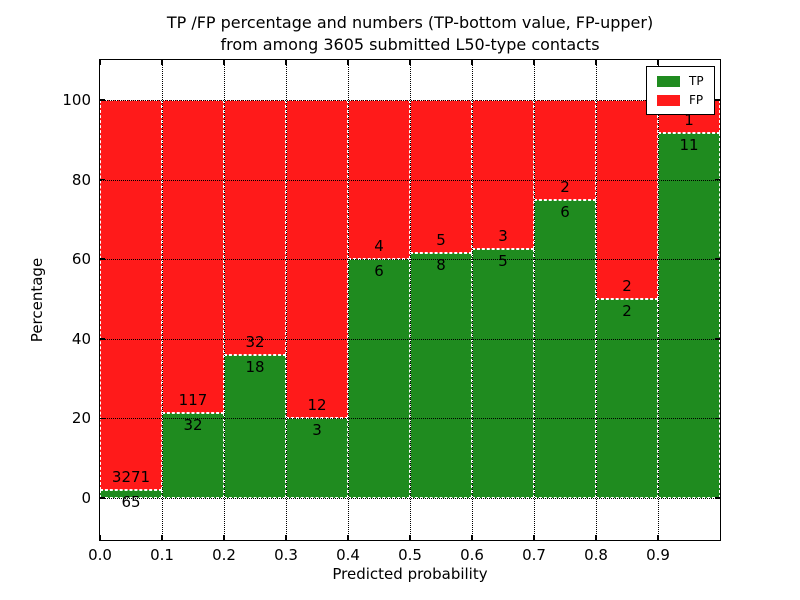 The image size is (800, 600). What do you see at coordinates (410, 555) in the screenshot?
I see `x-tick-label: 0.5` at bounding box center [410, 555].